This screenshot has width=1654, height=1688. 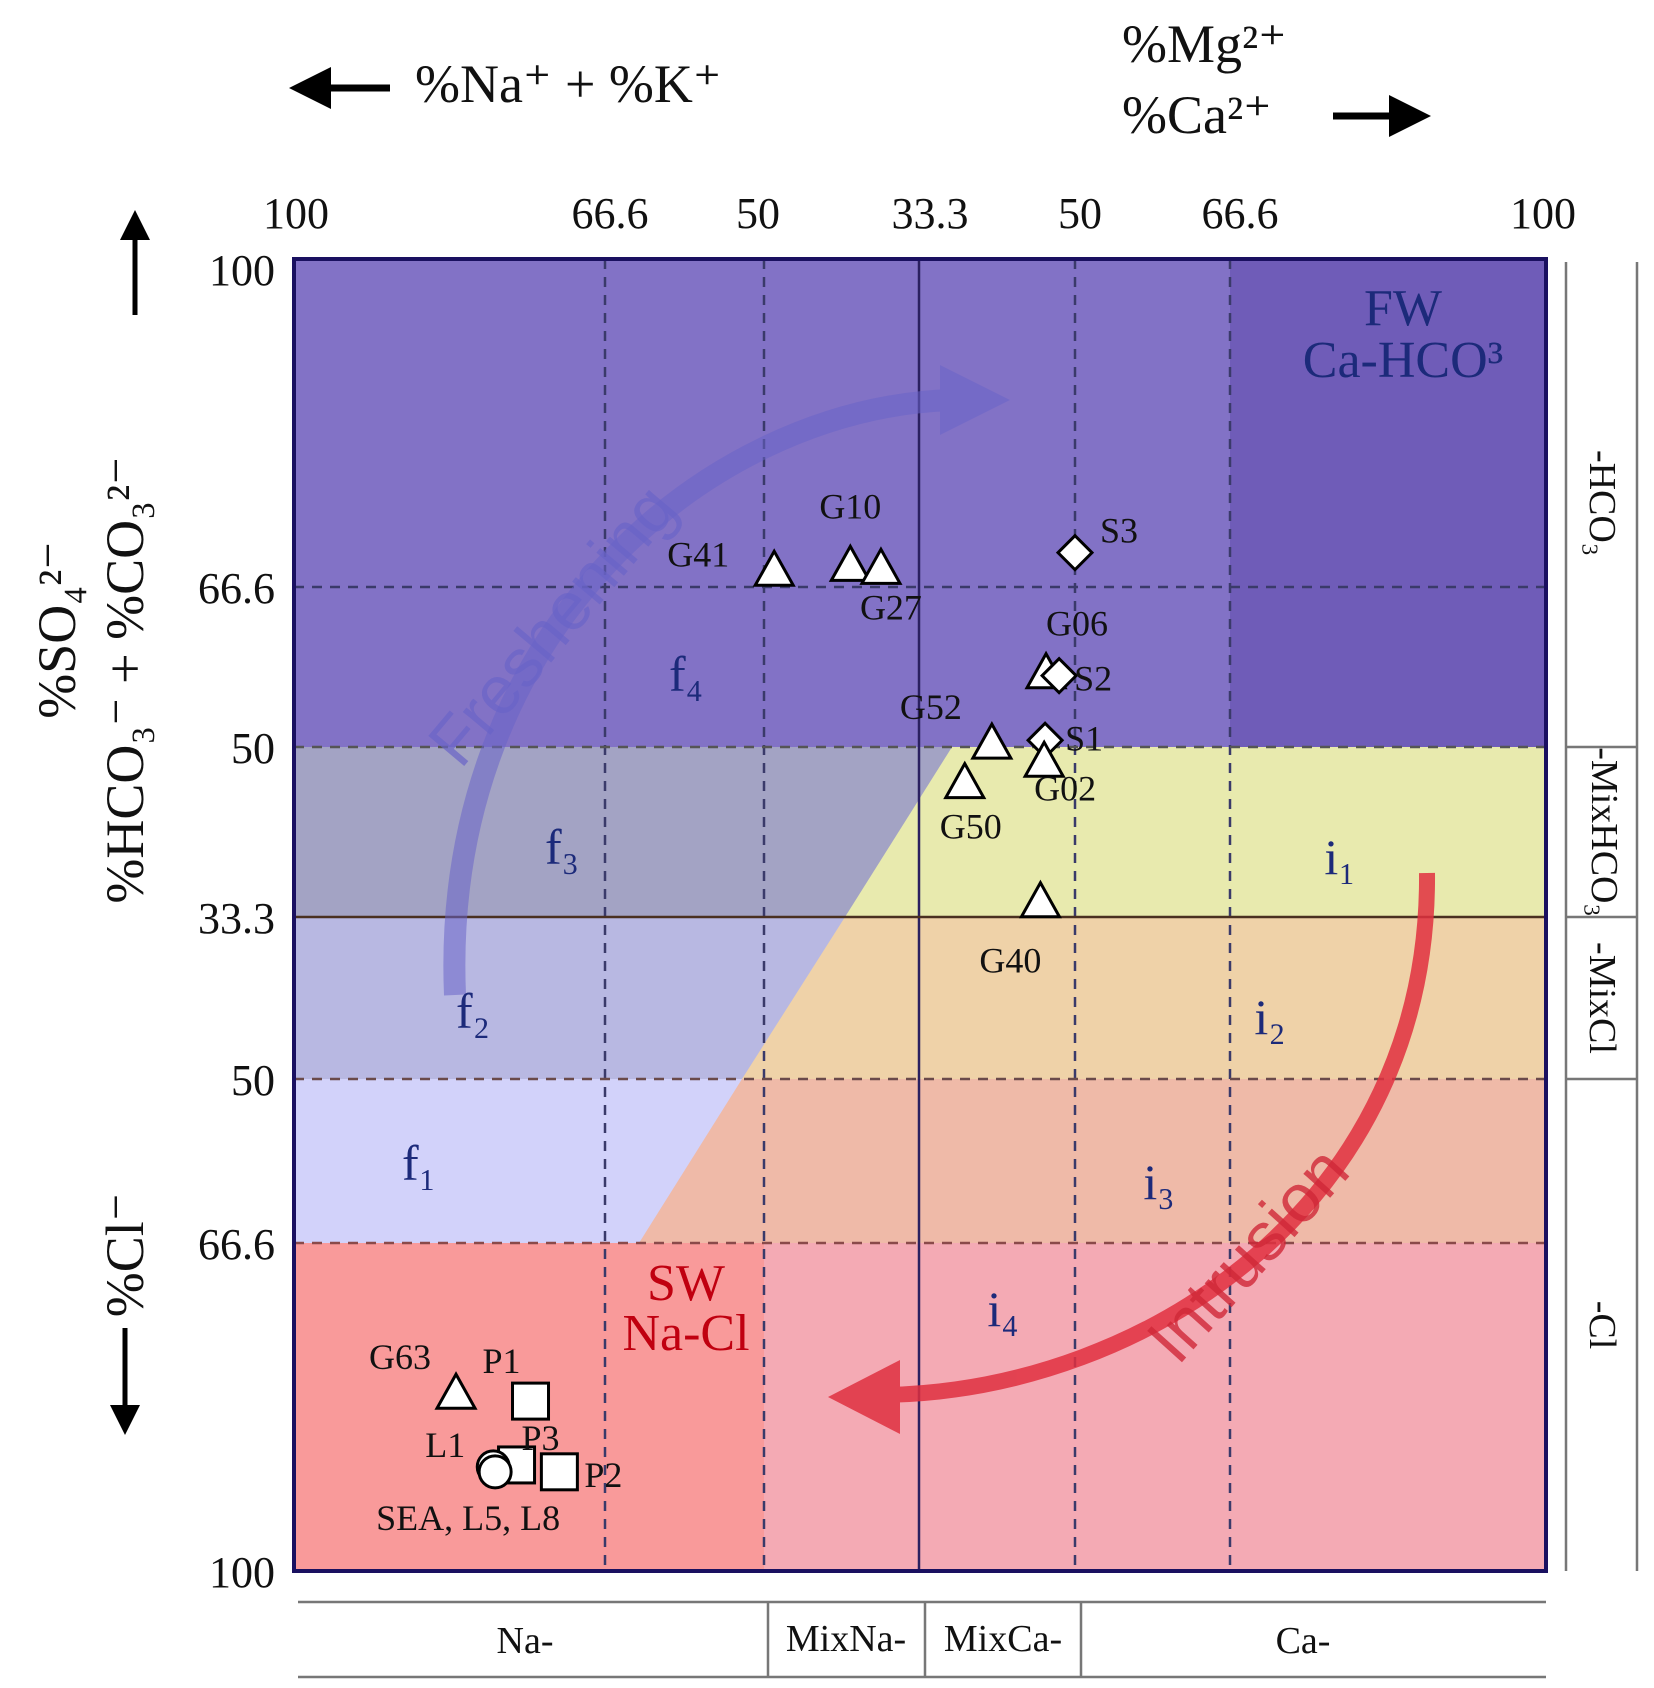 I want to click on fw-type-label: Ca-HCO³, so click(x=1403, y=360).